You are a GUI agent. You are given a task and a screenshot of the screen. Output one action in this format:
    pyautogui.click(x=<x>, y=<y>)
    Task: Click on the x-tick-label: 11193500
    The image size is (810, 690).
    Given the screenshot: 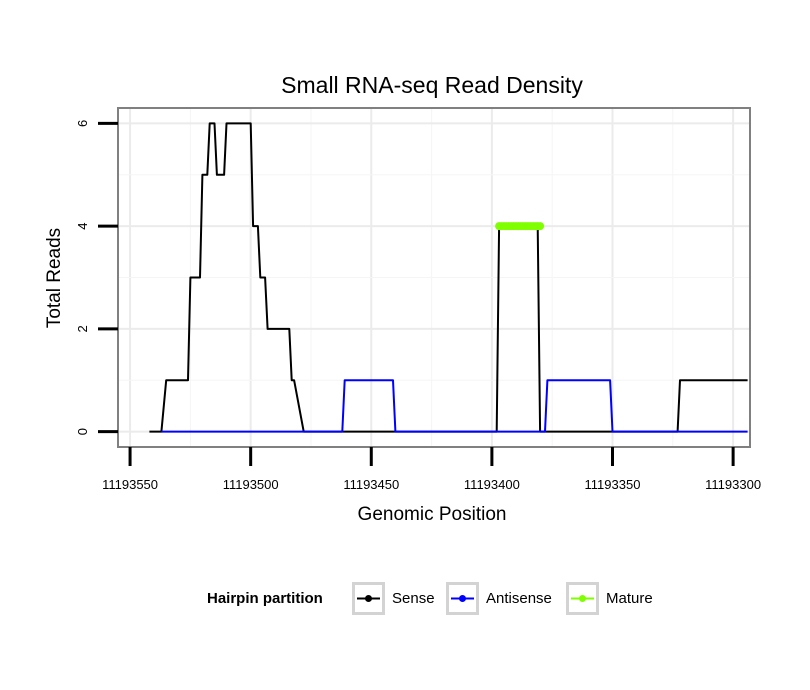 What is the action you would take?
    pyautogui.click(x=251, y=484)
    